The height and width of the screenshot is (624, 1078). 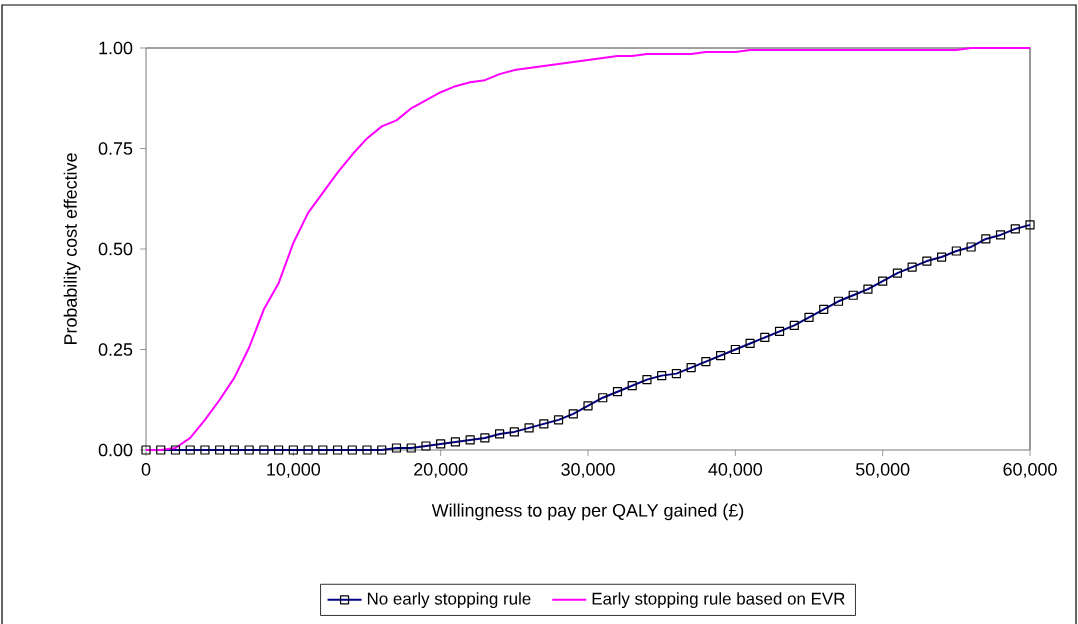 I want to click on x-tick-label: 0, so click(x=146, y=469).